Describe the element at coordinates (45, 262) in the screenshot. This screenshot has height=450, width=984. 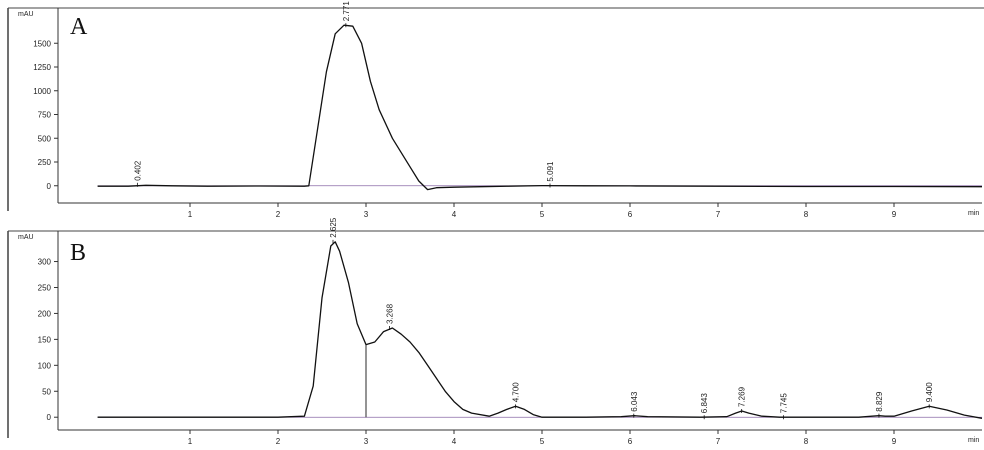
I see `y-tick-label: 300` at that location.